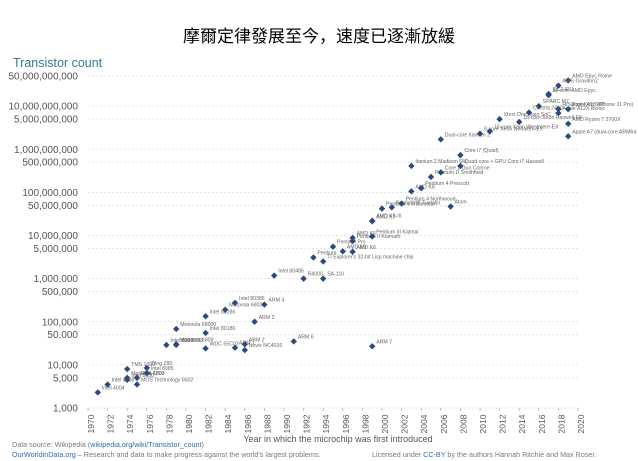 This screenshot has height=461, width=638. I want to click on data-point-label: Pentium 4 Willamette, so click(410, 205).